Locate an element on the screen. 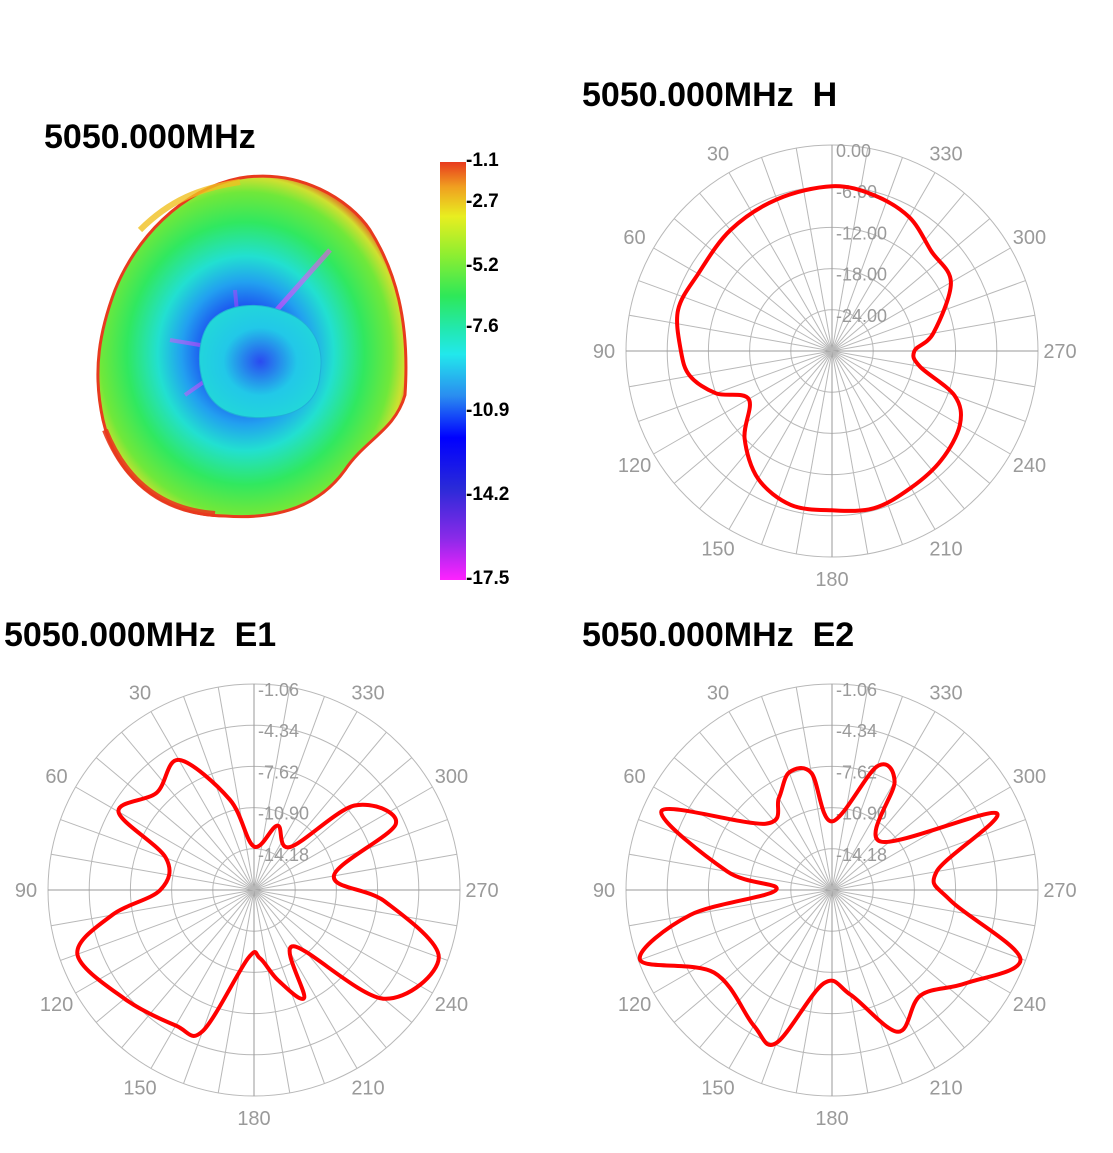 Image resolution: width=1113 pixels, height=1153 pixels. colorbar-tick-label: -7.6 is located at coordinates (482, 326).